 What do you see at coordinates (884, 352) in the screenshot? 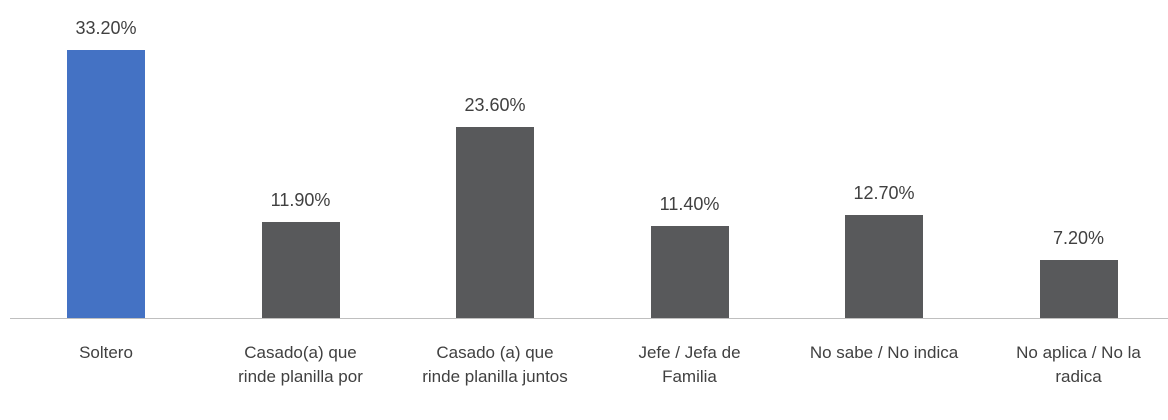
I see `x-tick-label: No sabe / No indica` at bounding box center [884, 352].